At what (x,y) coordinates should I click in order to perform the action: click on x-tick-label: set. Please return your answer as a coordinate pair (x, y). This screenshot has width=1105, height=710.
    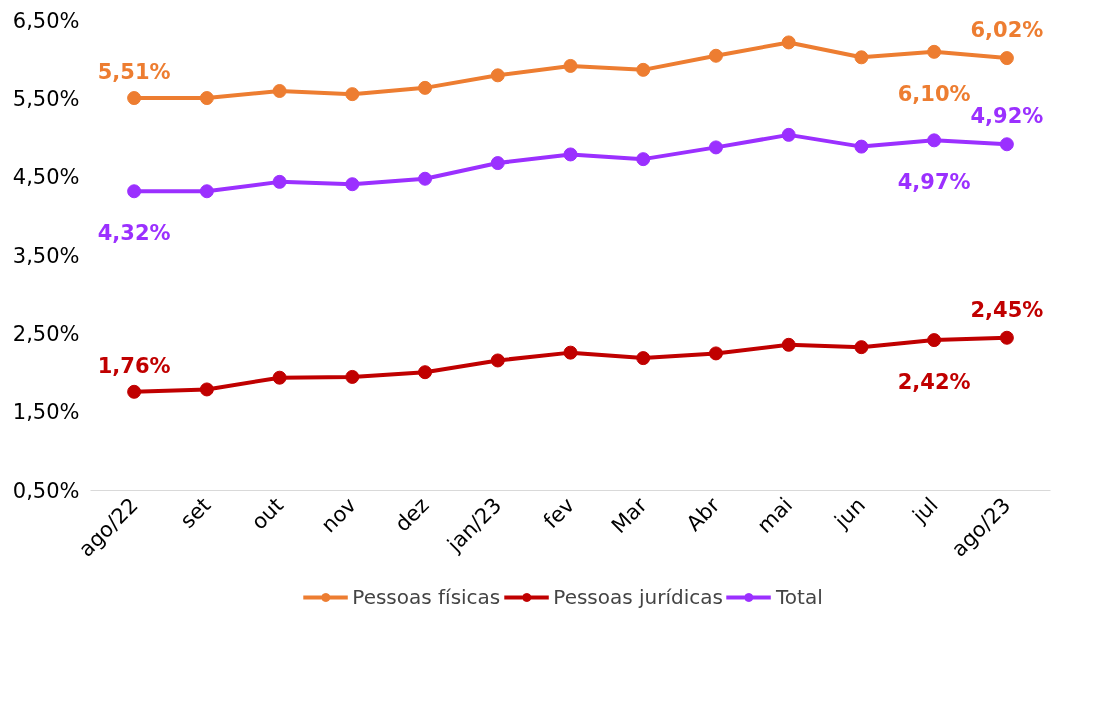
    Looking at the image, I should click on (195, 513).